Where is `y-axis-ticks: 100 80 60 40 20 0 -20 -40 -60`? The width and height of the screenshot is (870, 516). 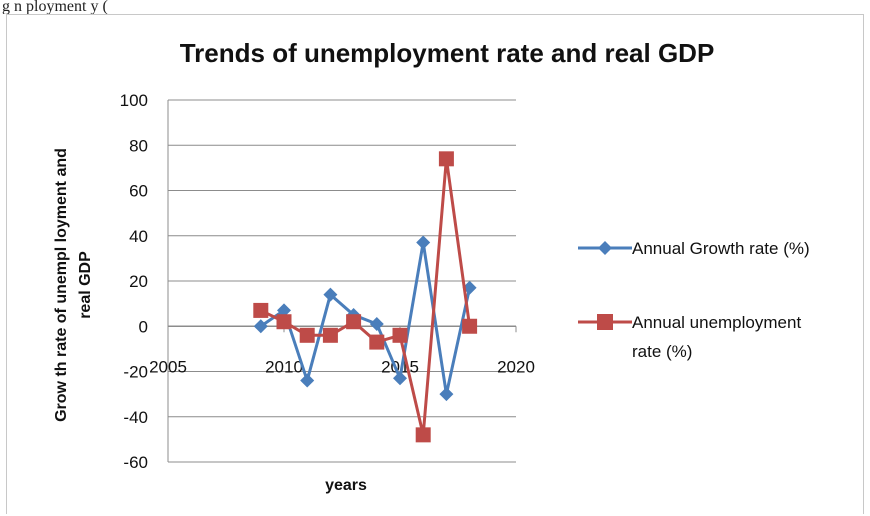
y-axis-ticks: 100 80 60 40 20 0 -20 -40 -60 is located at coordinates (134, 281).